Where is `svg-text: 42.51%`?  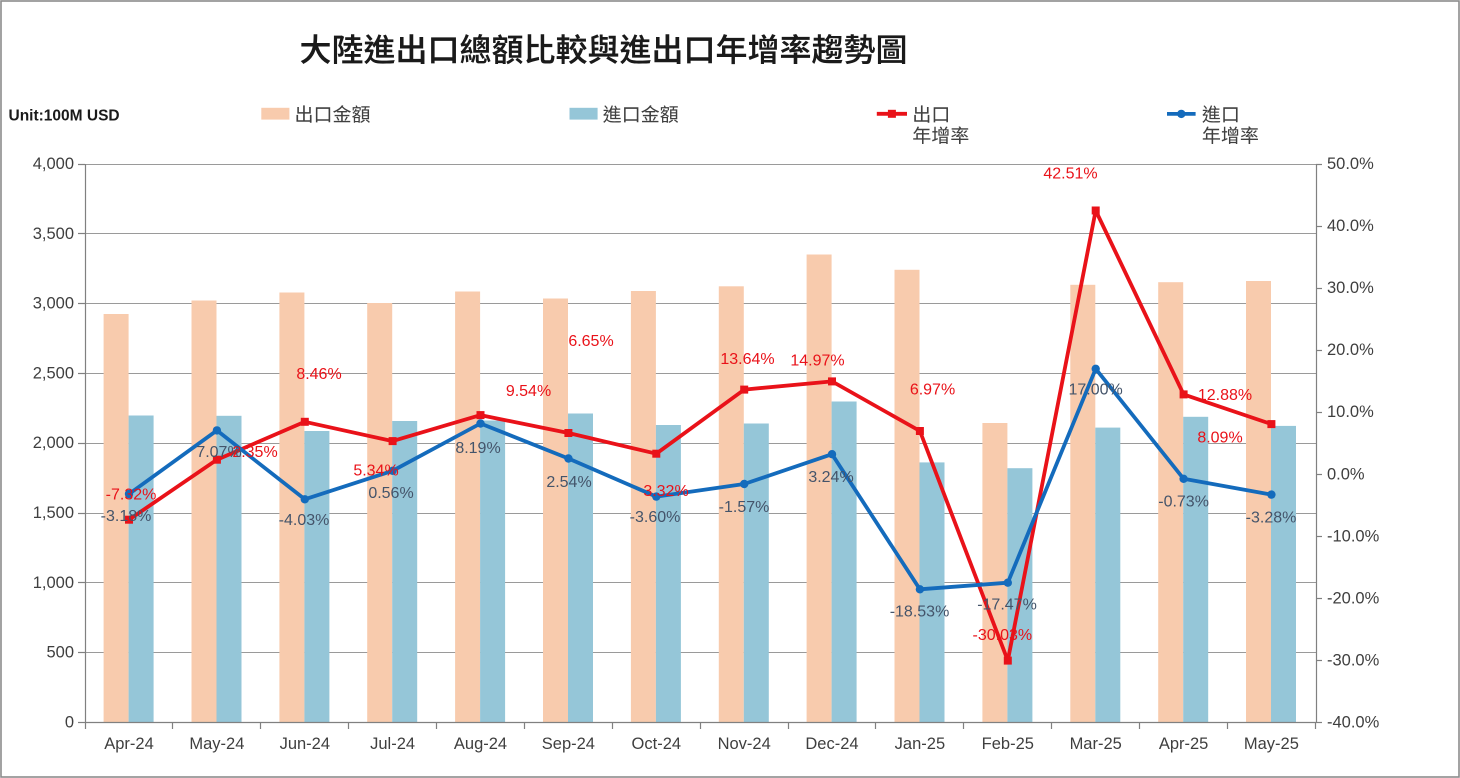
svg-text: 42.51% is located at coordinates (1070, 174).